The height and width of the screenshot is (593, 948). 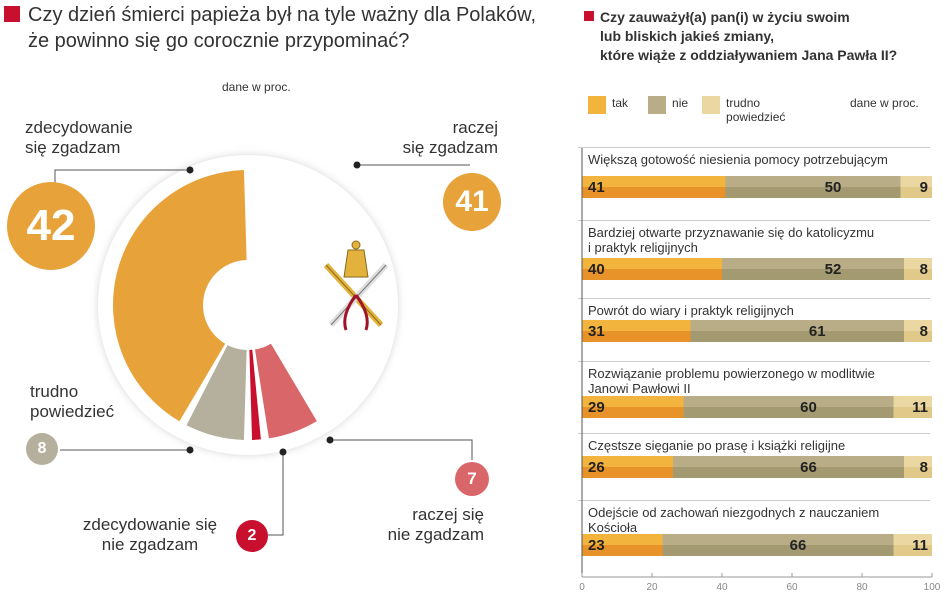 I want to click on slice-hard-to-say, so click(x=216, y=392).